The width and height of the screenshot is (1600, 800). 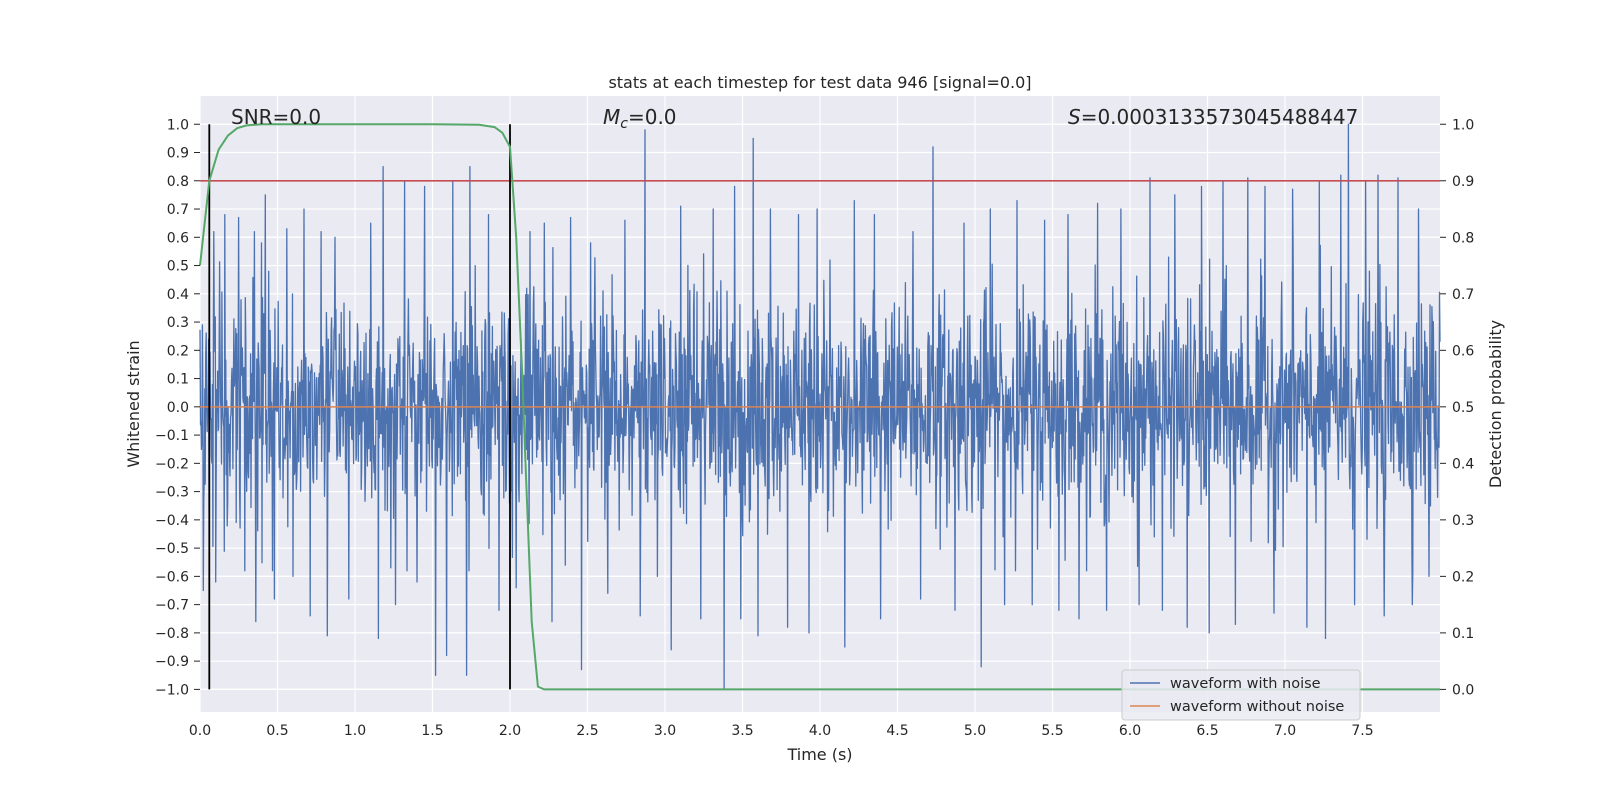 What do you see at coordinates (1463, 125) in the screenshot?
I see `y2-tick-label: 1.0` at bounding box center [1463, 125].